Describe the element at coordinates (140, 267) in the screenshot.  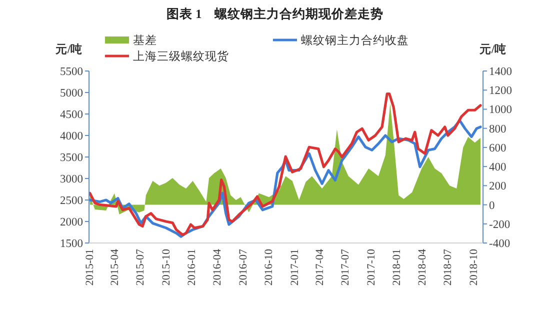
I see `x-tick-label: 2015-07` at that location.